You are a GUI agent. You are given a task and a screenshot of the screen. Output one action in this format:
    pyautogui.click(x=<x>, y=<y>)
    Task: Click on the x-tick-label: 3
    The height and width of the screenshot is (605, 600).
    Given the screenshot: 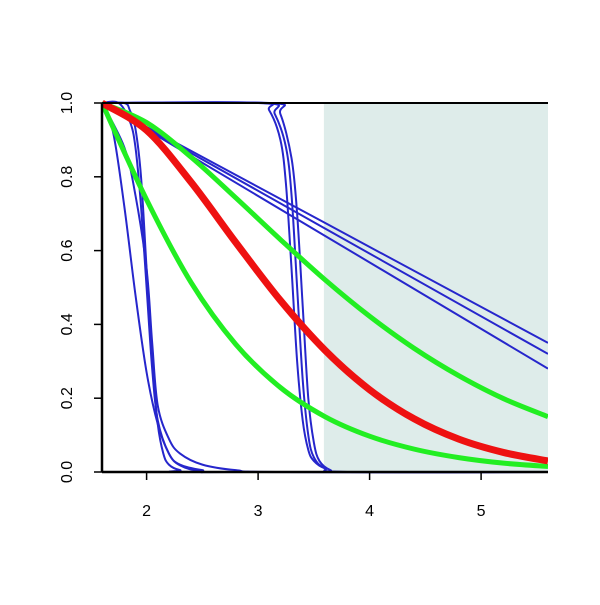 What is the action you would take?
    pyautogui.click(x=258, y=511)
    